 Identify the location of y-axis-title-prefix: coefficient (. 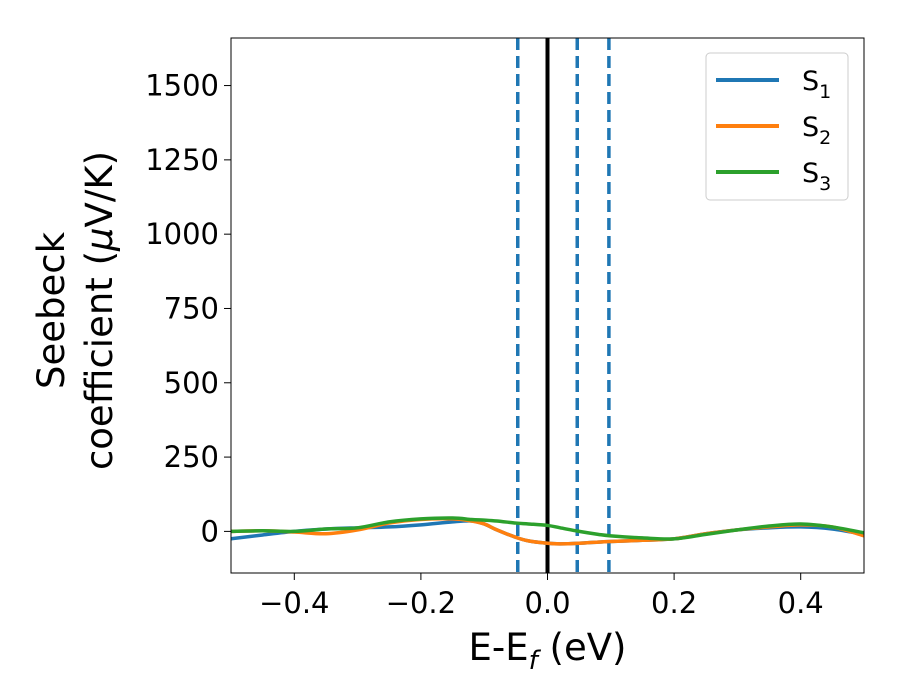
(99, 360).